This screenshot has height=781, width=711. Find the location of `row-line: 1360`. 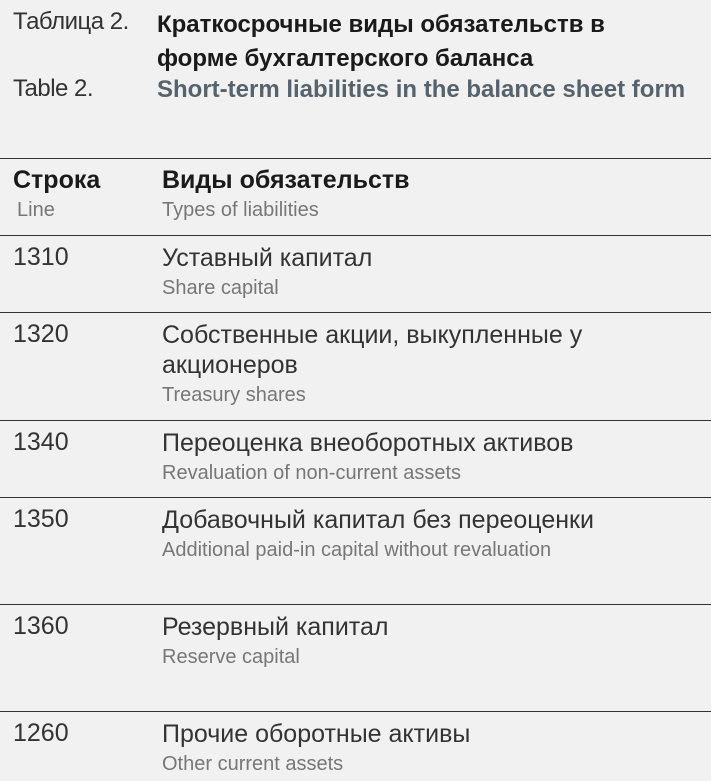

row-line: 1360 is located at coordinates (41, 626).